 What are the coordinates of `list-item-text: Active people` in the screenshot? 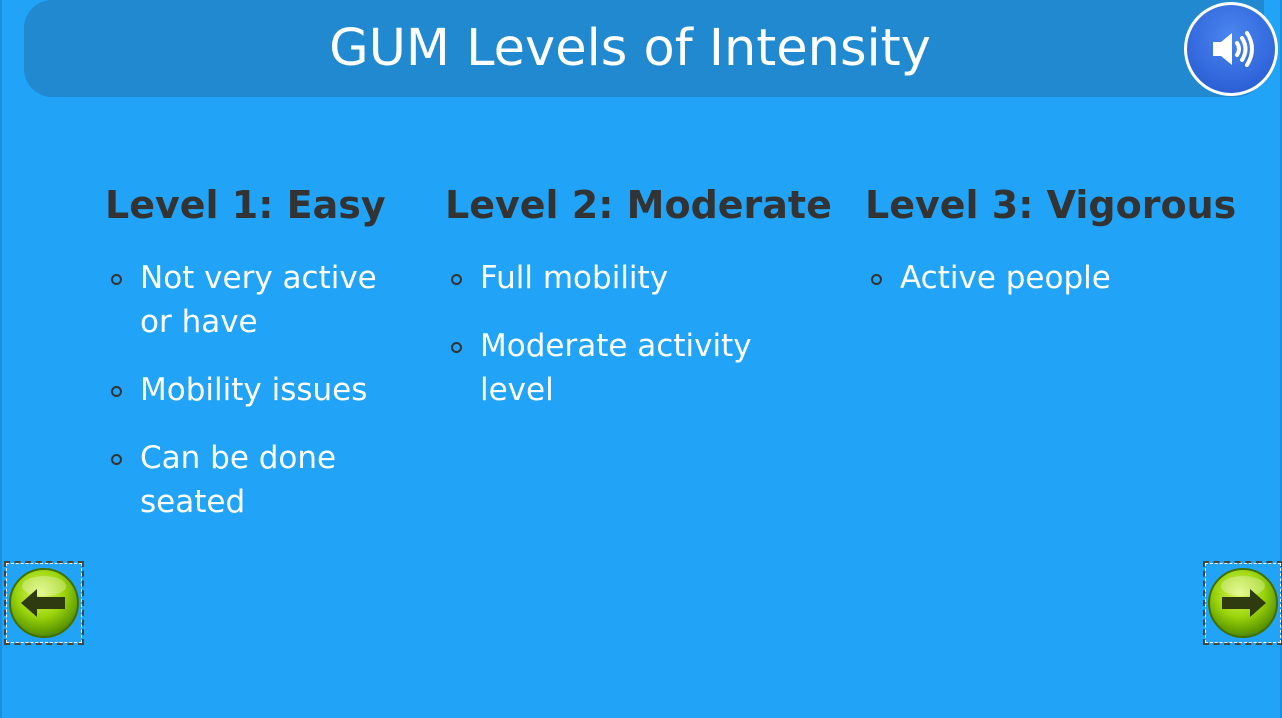 It's located at (1005, 278).